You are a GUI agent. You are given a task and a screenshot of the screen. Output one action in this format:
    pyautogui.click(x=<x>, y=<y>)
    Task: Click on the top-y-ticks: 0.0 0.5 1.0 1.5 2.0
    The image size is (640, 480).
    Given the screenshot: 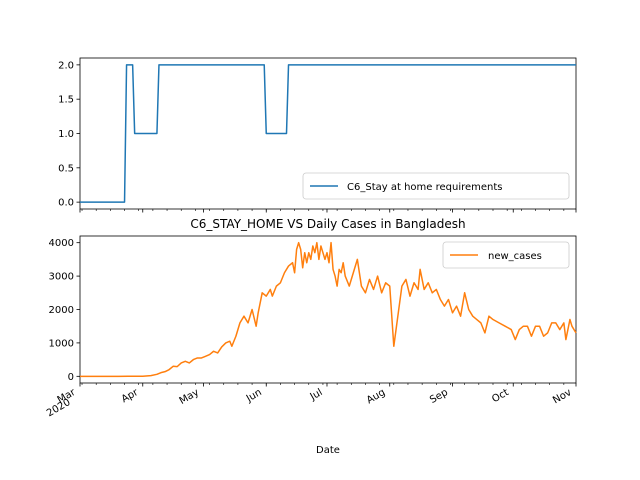 What is the action you would take?
    pyautogui.click(x=69, y=134)
    